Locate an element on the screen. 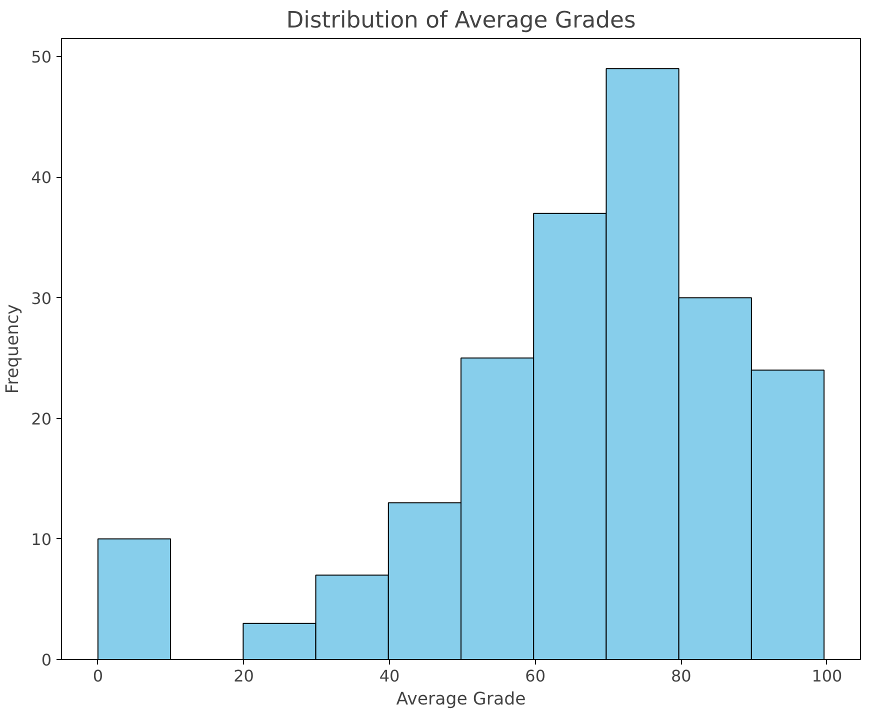  x-tick-label: 40 is located at coordinates (389, 676).